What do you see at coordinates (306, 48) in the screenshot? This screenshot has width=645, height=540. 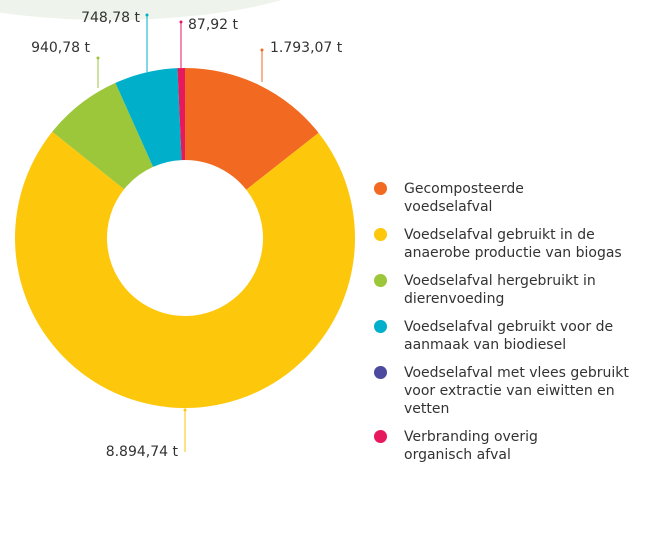 I see `data-label: 1.793,07 t` at bounding box center [306, 48].